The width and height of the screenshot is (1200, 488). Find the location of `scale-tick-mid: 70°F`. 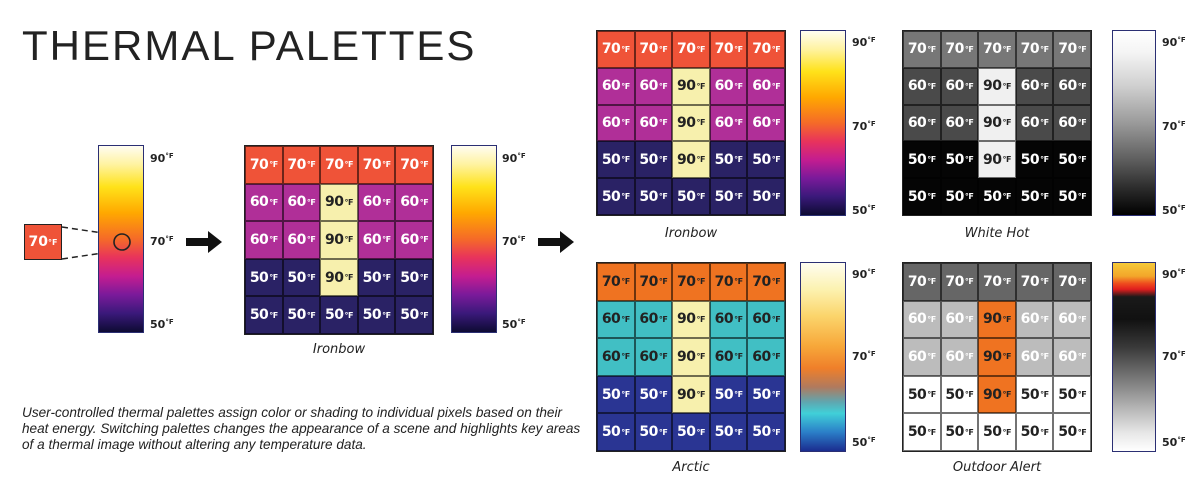

scale-tick-mid: 70°F is located at coordinates (1174, 356).